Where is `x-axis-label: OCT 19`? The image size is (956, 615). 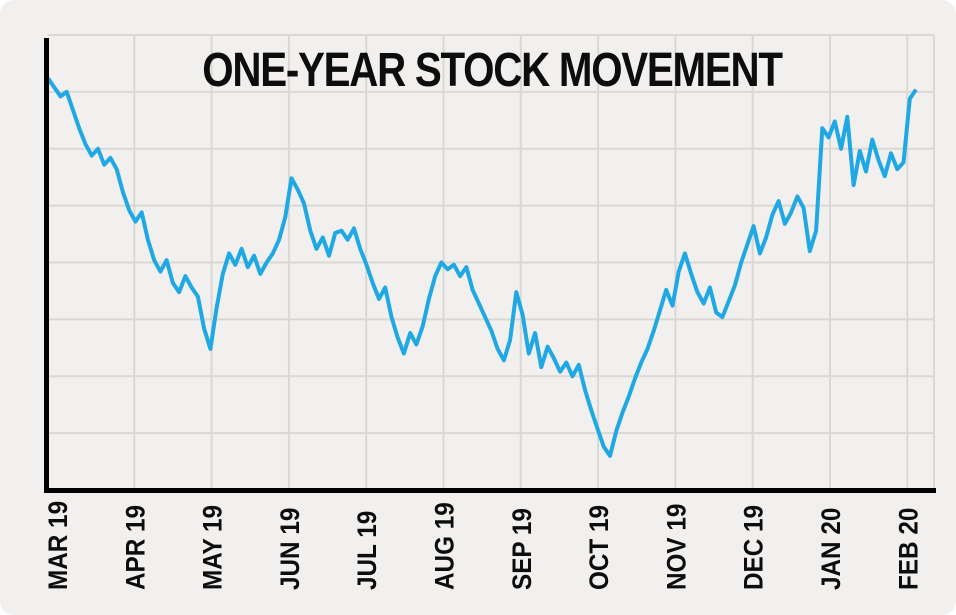 x-axis-label: OCT 19 is located at coordinates (599, 547).